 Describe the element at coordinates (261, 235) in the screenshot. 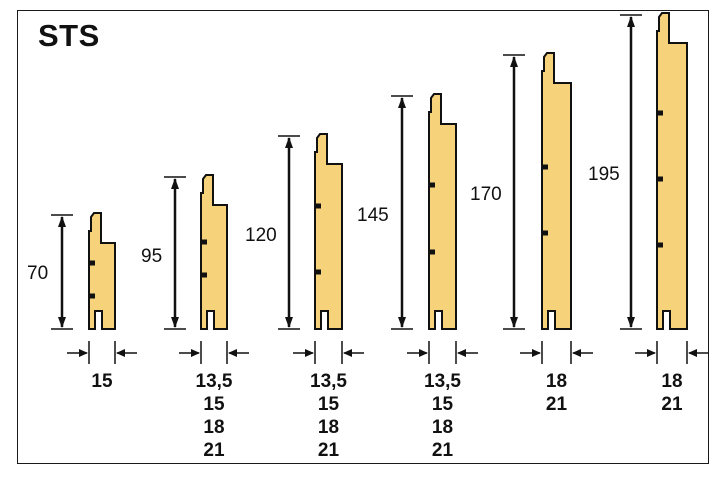

I see `height-label: 120` at that location.